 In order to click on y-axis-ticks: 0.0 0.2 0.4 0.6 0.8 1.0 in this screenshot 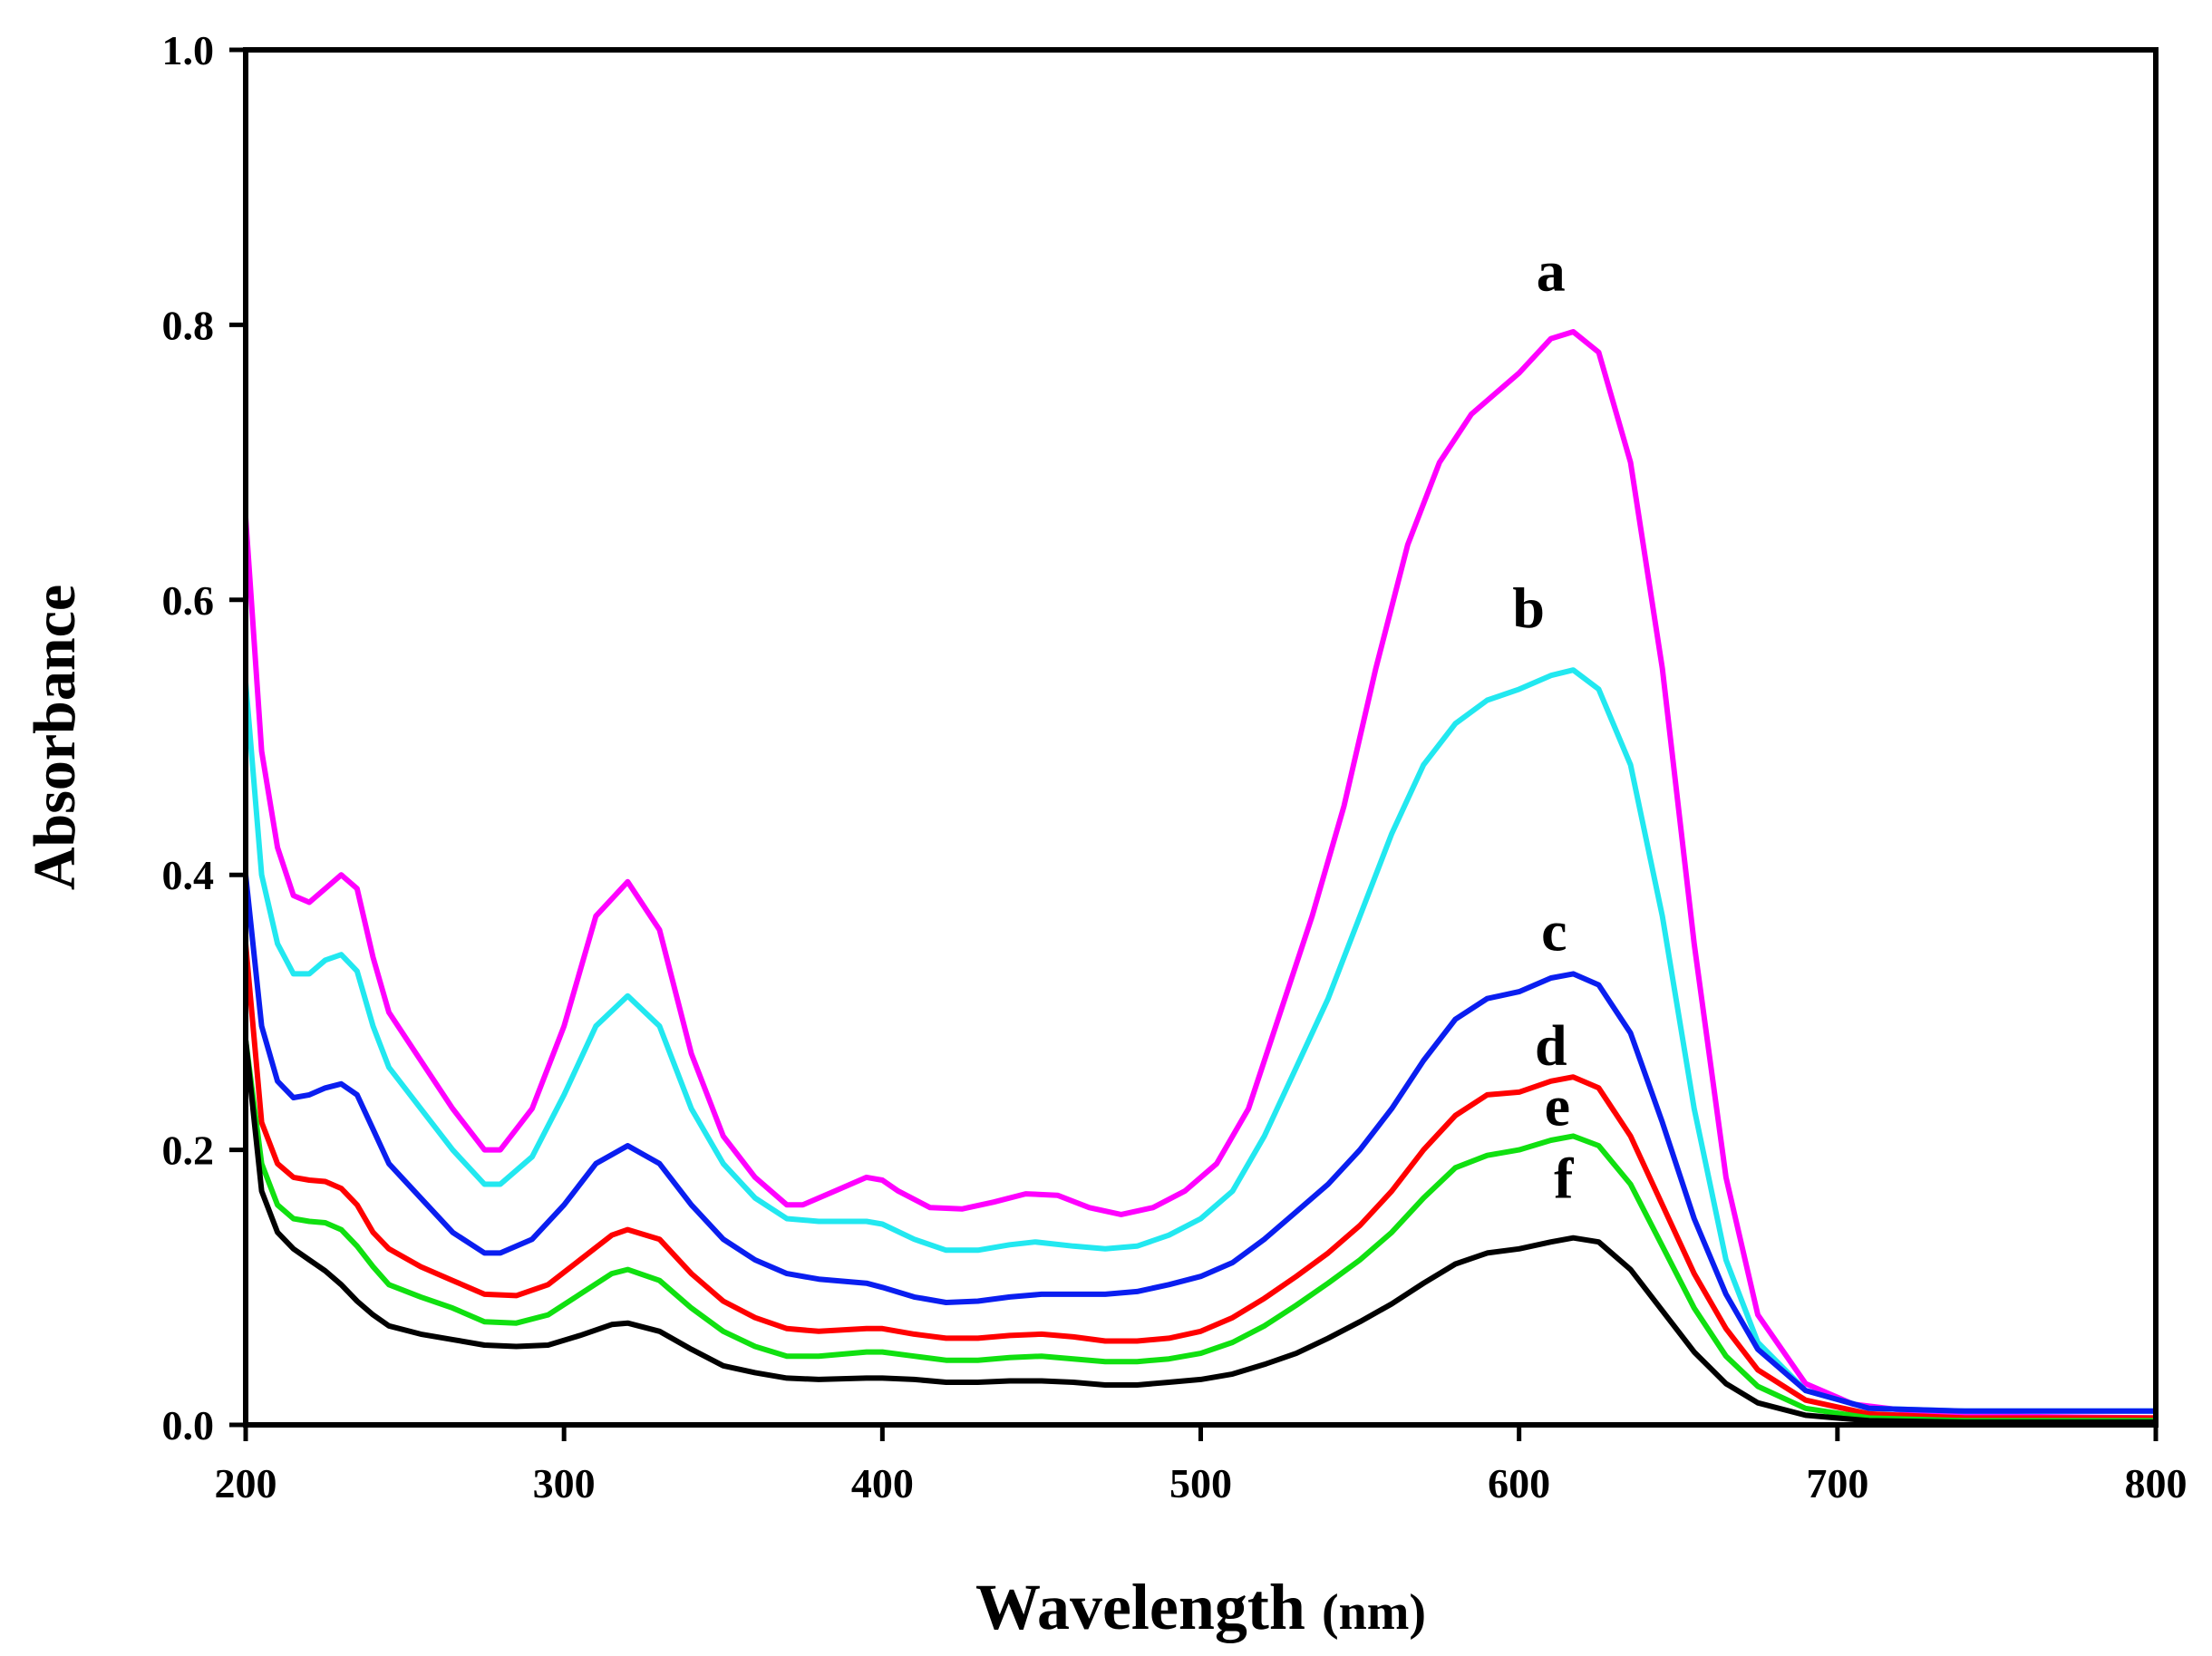, I will do `click(204, 737)`.